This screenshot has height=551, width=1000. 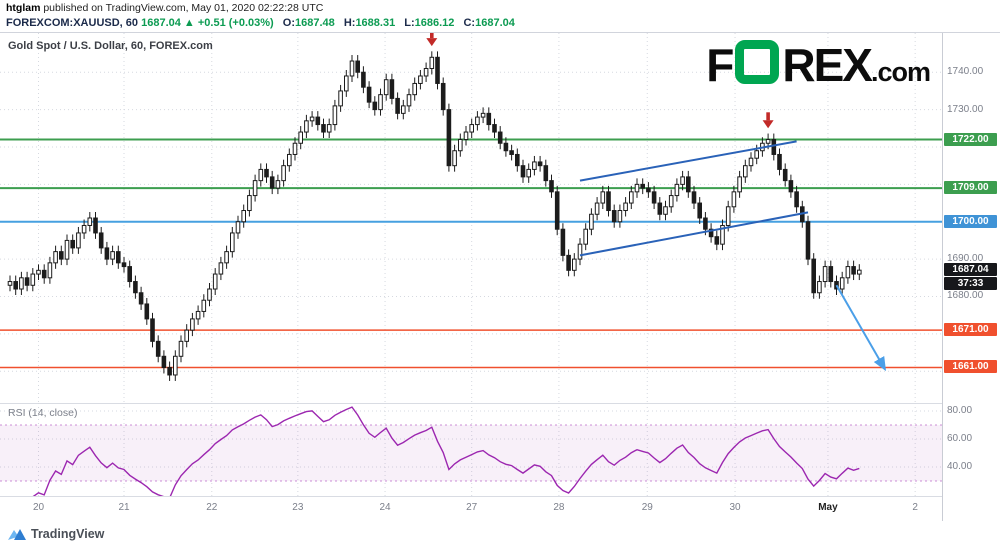 I want to click on forex-logo-tld: .com, so click(x=900, y=72).